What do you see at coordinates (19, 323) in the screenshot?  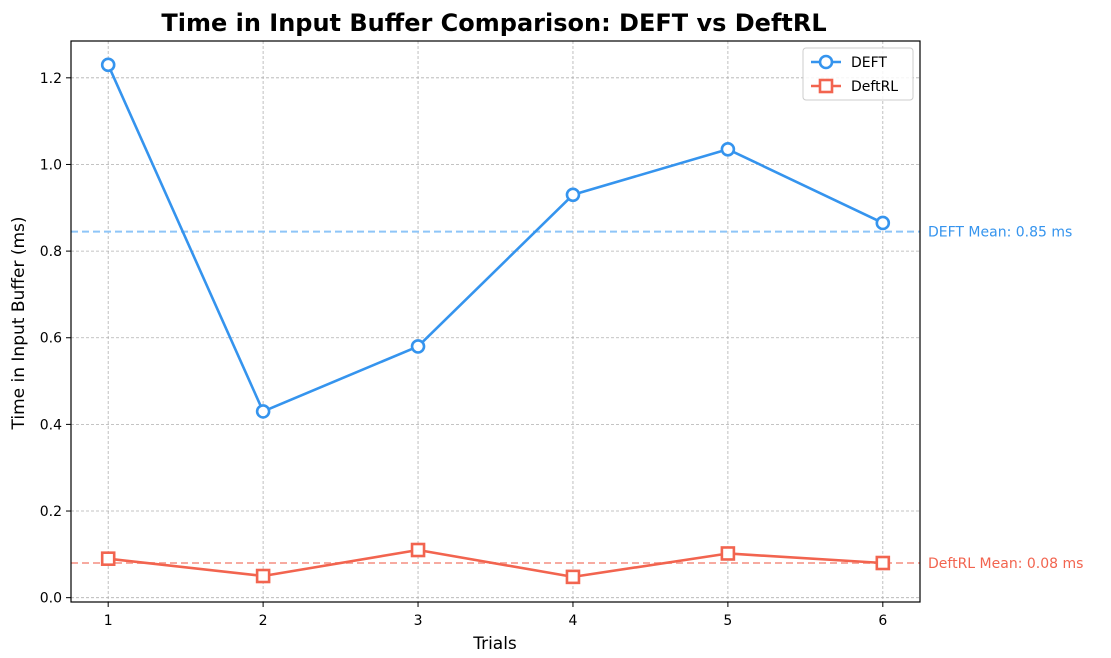 I see `y-axis-label: Time in Input Buffer (ms)` at bounding box center [19, 323].